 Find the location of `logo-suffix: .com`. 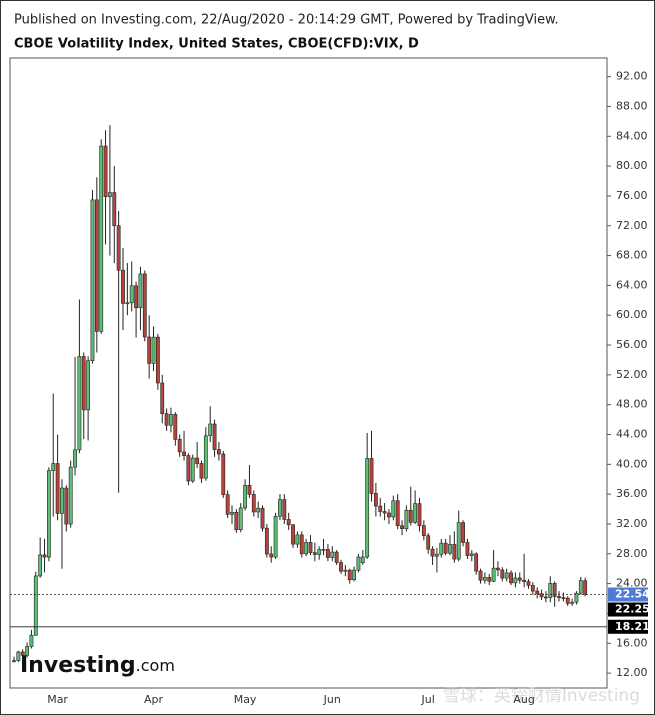

logo-suffix: .com is located at coordinates (155, 665).